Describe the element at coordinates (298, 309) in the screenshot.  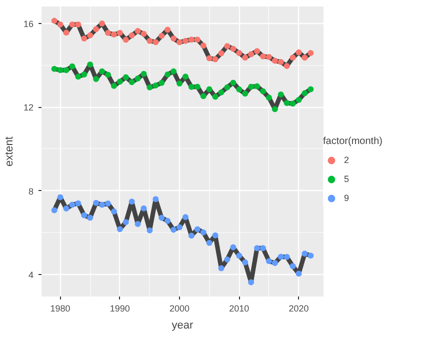
I see `x-tick-label: 2020` at that location.